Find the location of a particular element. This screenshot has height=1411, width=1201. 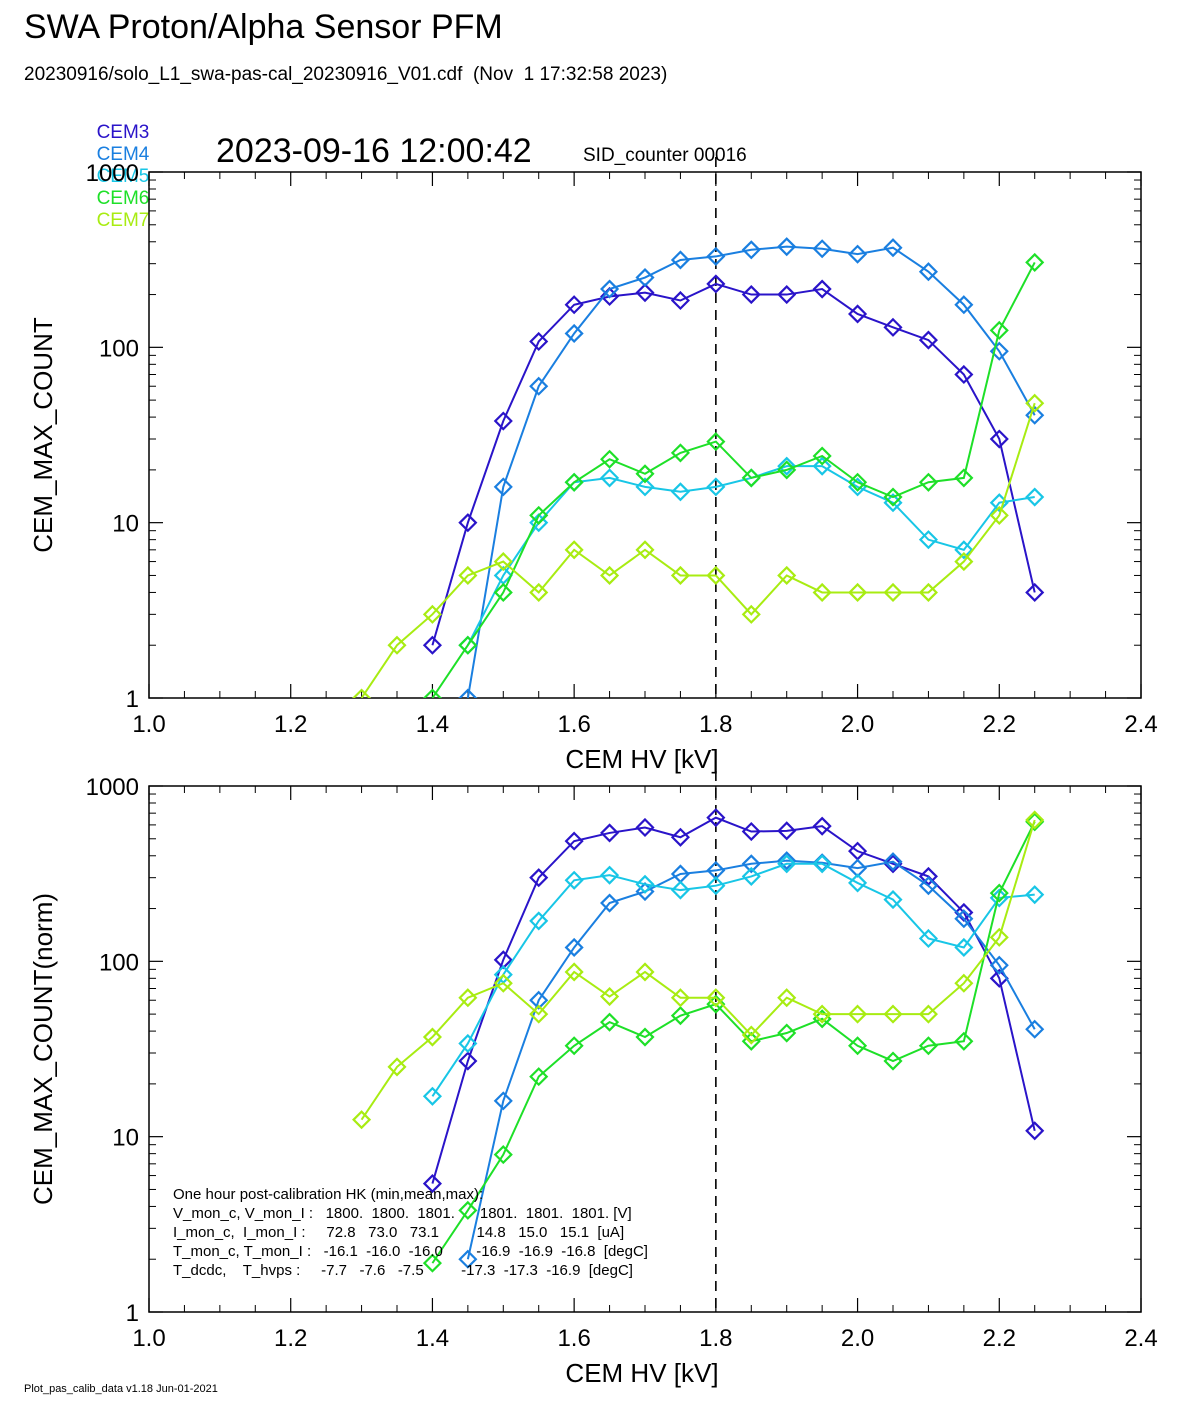

y-axis-label: CEM_MAX_COUNT is located at coordinates (43, 435).